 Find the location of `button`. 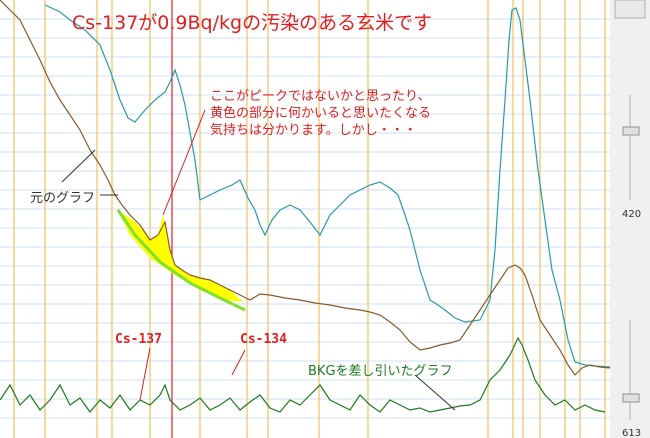

button is located at coordinates (630, 9).